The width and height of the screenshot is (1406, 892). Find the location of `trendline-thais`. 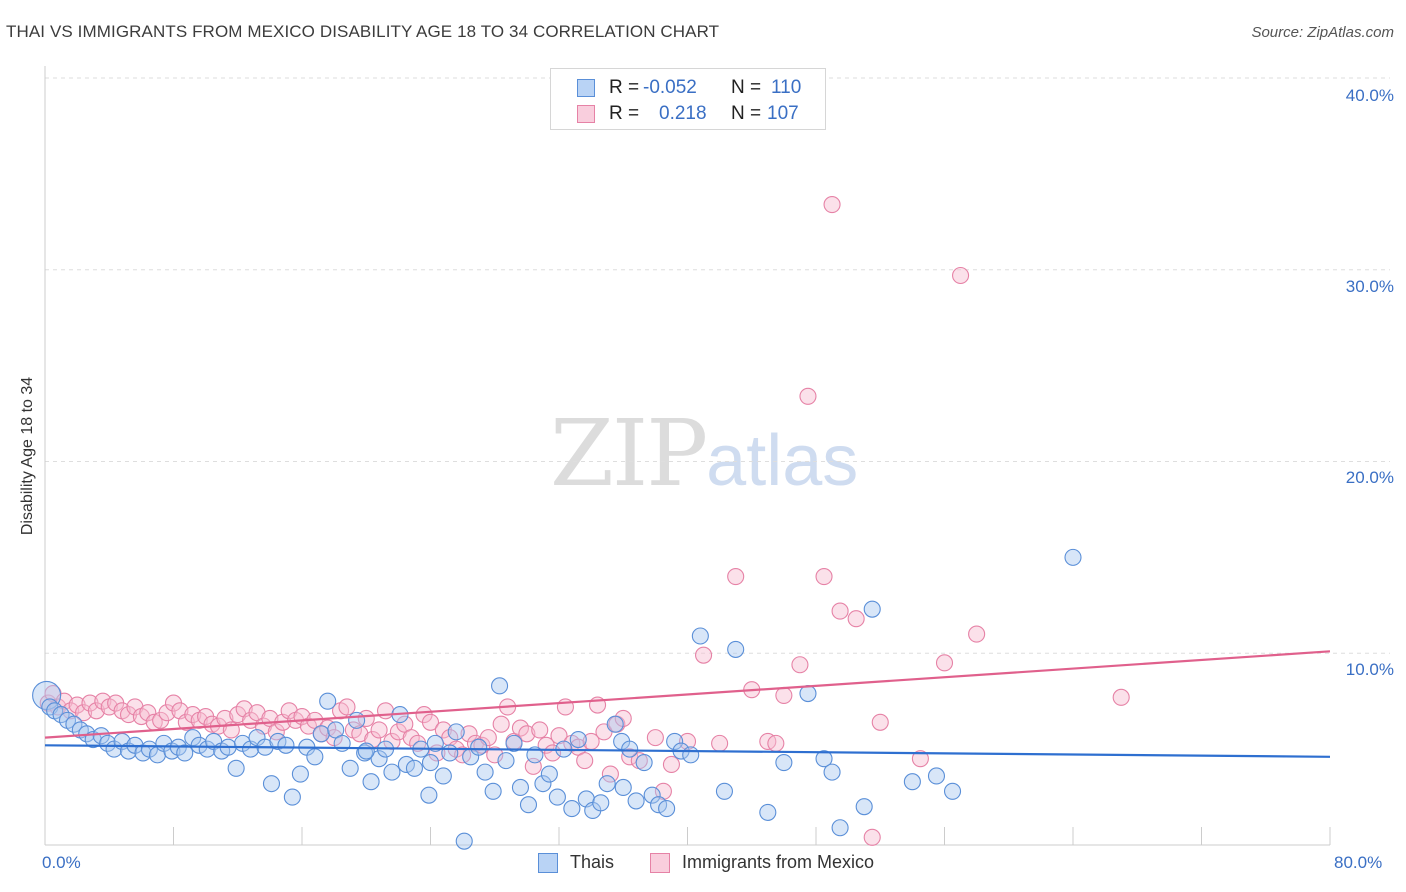

trendline-thais is located at coordinates (687, 751).